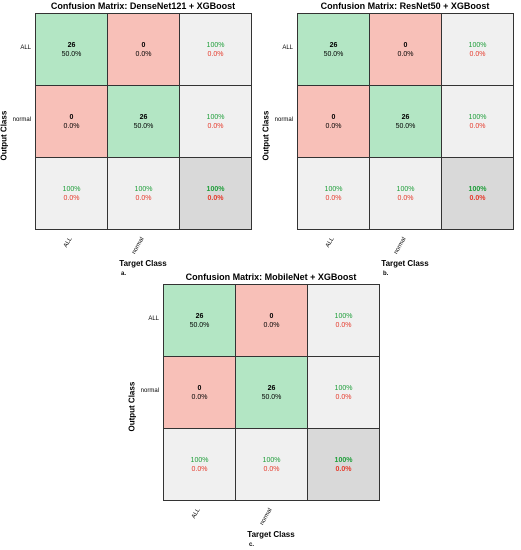 The height and width of the screenshot is (550, 521). What do you see at coordinates (386, 274) in the screenshot?
I see `subfigure-label: b.` at bounding box center [386, 274].